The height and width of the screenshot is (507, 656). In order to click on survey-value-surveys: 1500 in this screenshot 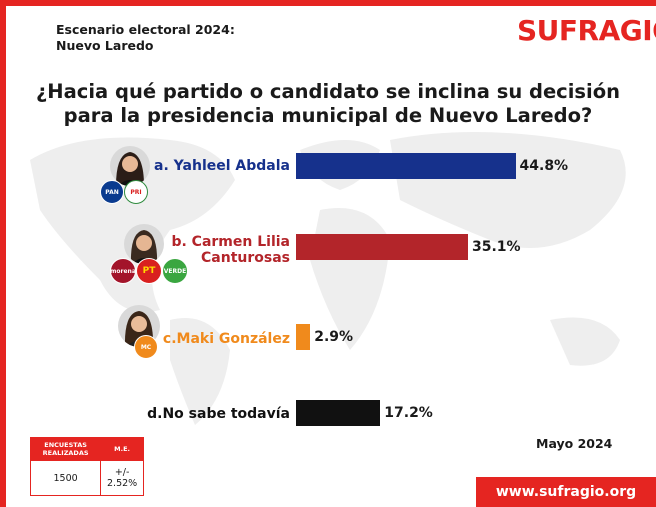, I will do `click(65, 478)`.